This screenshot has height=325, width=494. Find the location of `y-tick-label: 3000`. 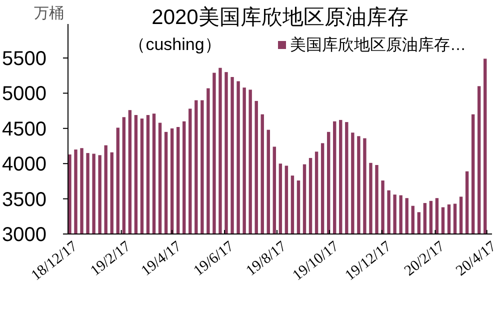

y-tick-label: 3000 is located at coordinates (24, 235).